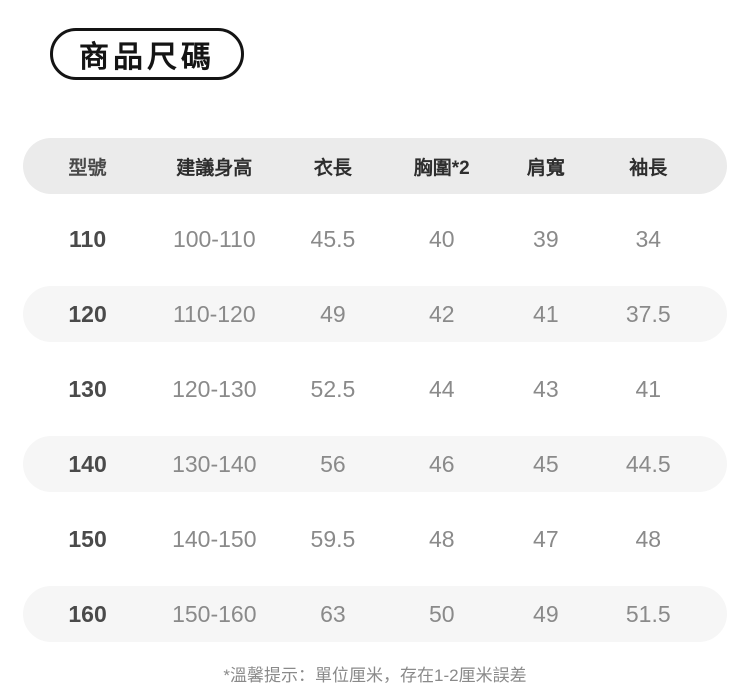 Image resolution: width=750 pixels, height=697 pixels. Describe the element at coordinates (214, 168) in the screenshot. I see `header-height: 建議身高` at that location.